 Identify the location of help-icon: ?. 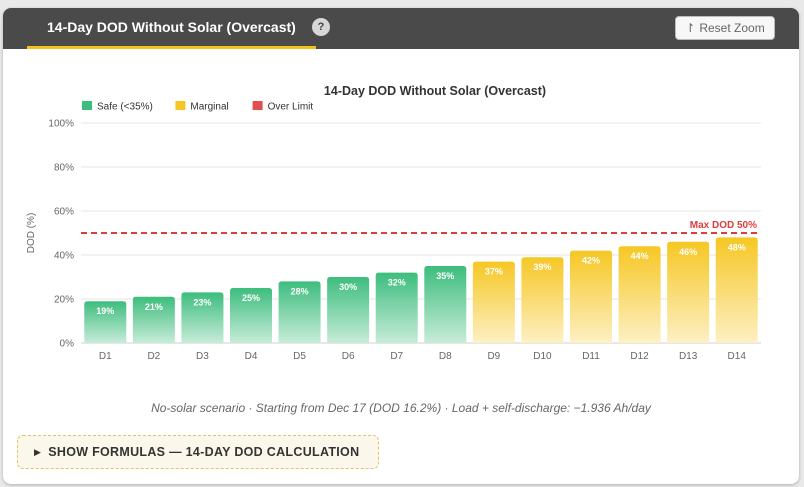
(321, 27).